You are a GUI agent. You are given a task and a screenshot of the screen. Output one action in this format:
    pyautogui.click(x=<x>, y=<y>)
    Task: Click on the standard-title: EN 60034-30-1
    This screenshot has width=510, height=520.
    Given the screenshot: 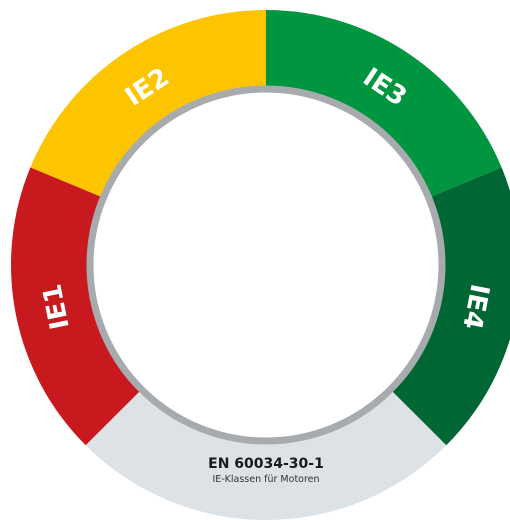 What is the action you would take?
    pyautogui.click(x=266, y=464)
    